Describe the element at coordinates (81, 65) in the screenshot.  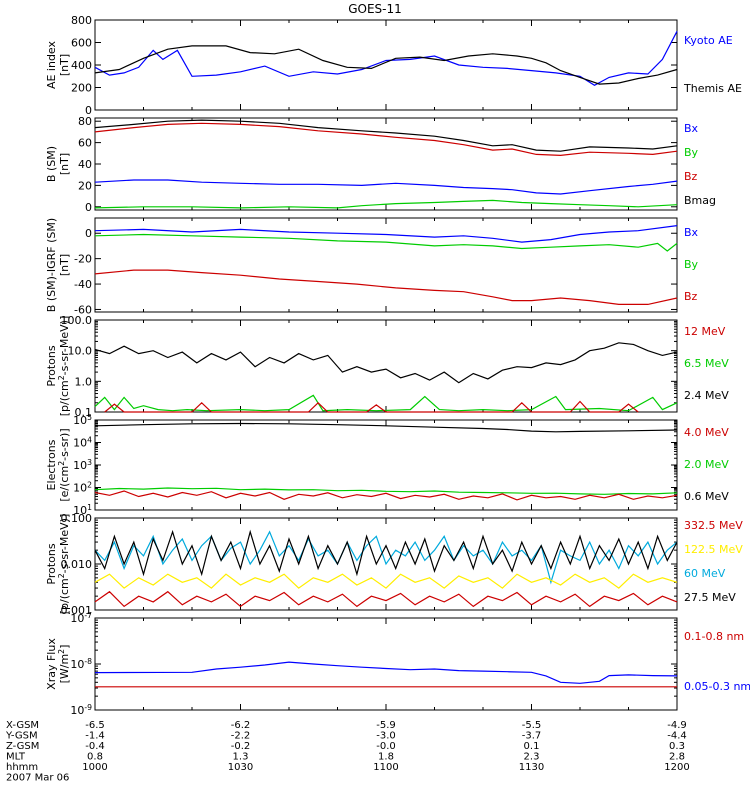
I see `y-tick-label: 400` at that location.